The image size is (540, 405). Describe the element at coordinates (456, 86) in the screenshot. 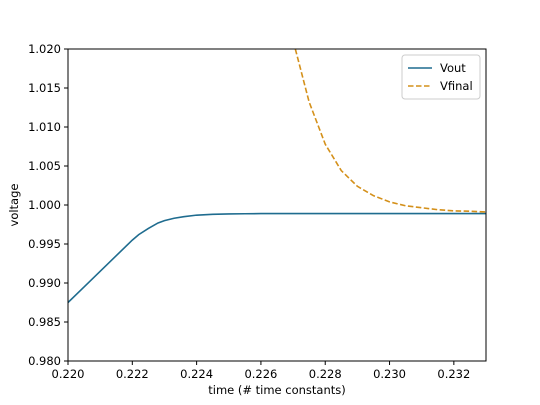

I see `legend-label-vfinal: Vfinal` at that location.